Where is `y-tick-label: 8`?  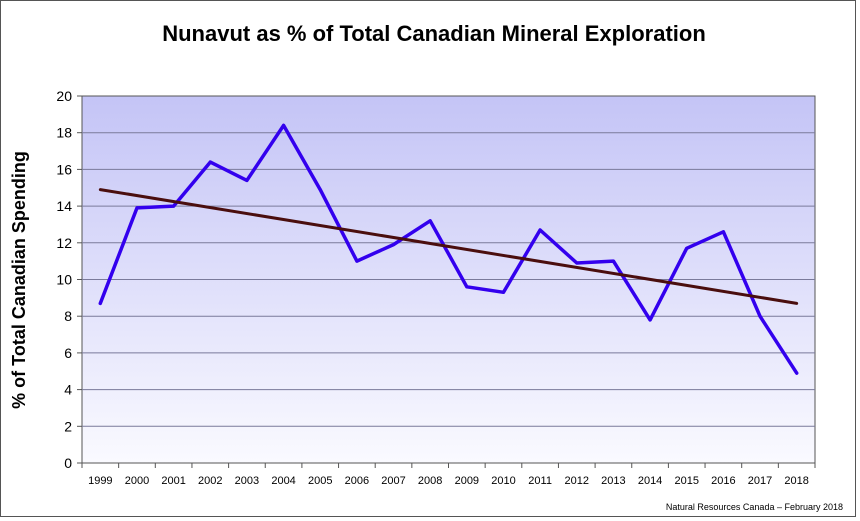
y-tick-label: 8 is located at coordinates (68, 316).